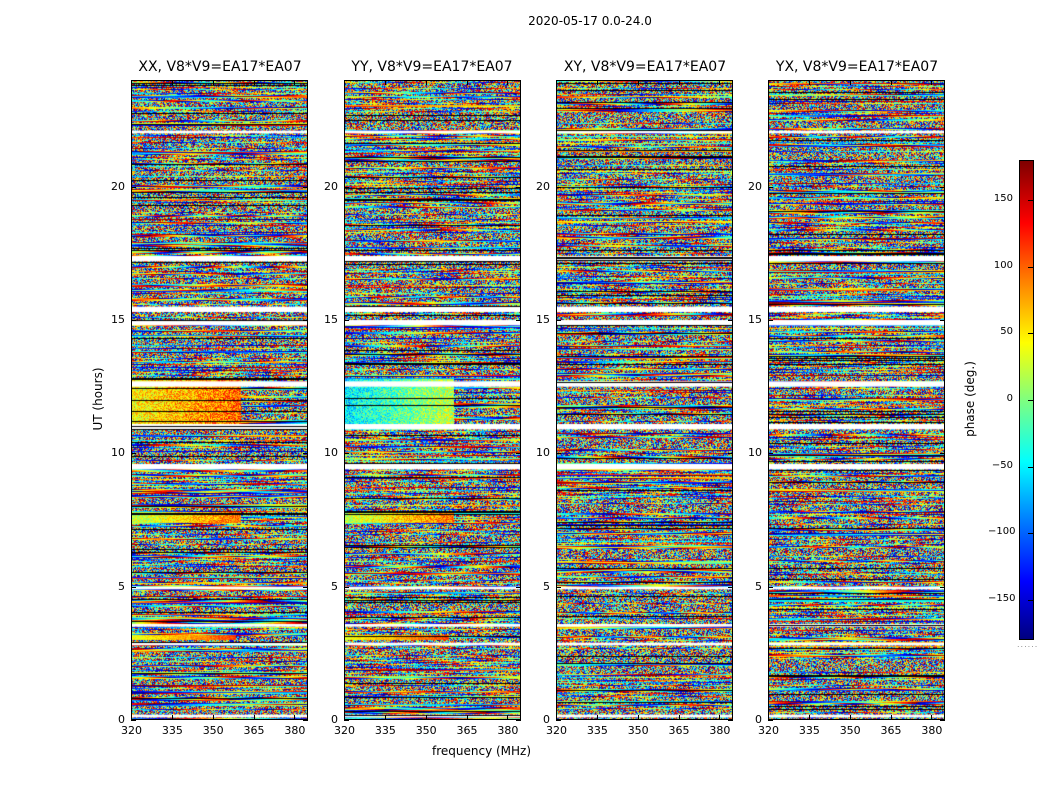 This screenshot has width=1050, height=800. I want to click on heatmap-xx, so click(219, 400).